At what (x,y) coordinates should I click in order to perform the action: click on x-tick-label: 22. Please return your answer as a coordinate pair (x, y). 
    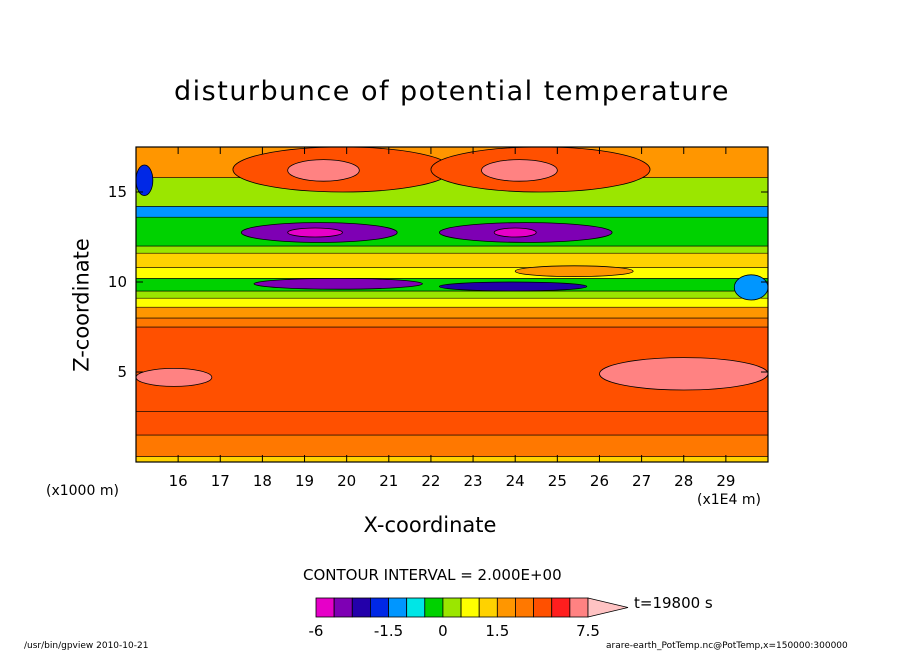
    Looking at the image, I should click on (430, 481).